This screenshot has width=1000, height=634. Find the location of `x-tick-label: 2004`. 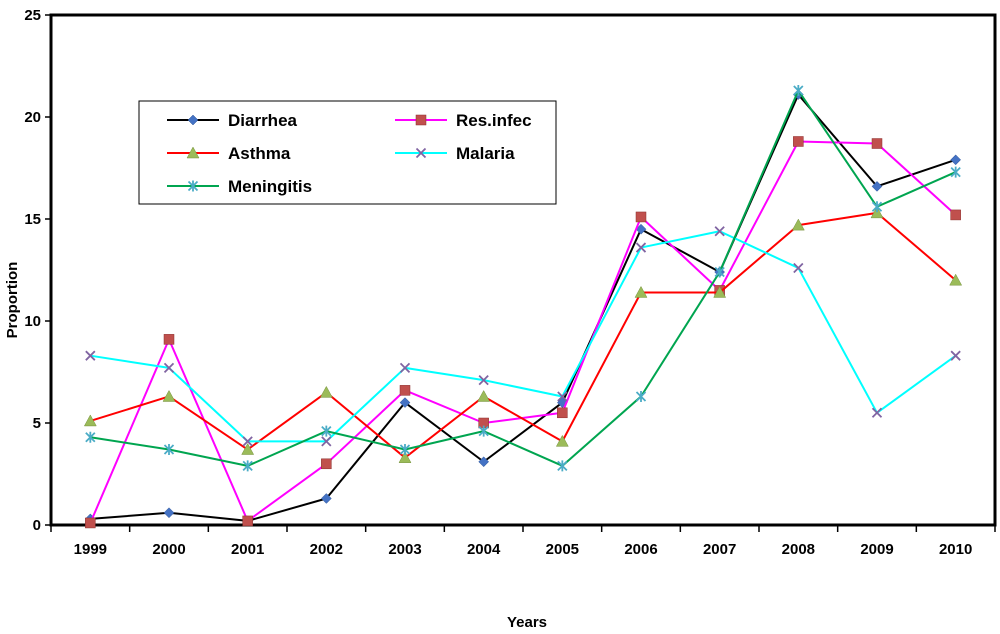

x-tick-label: 2004 is located at coordinates (484, 549).